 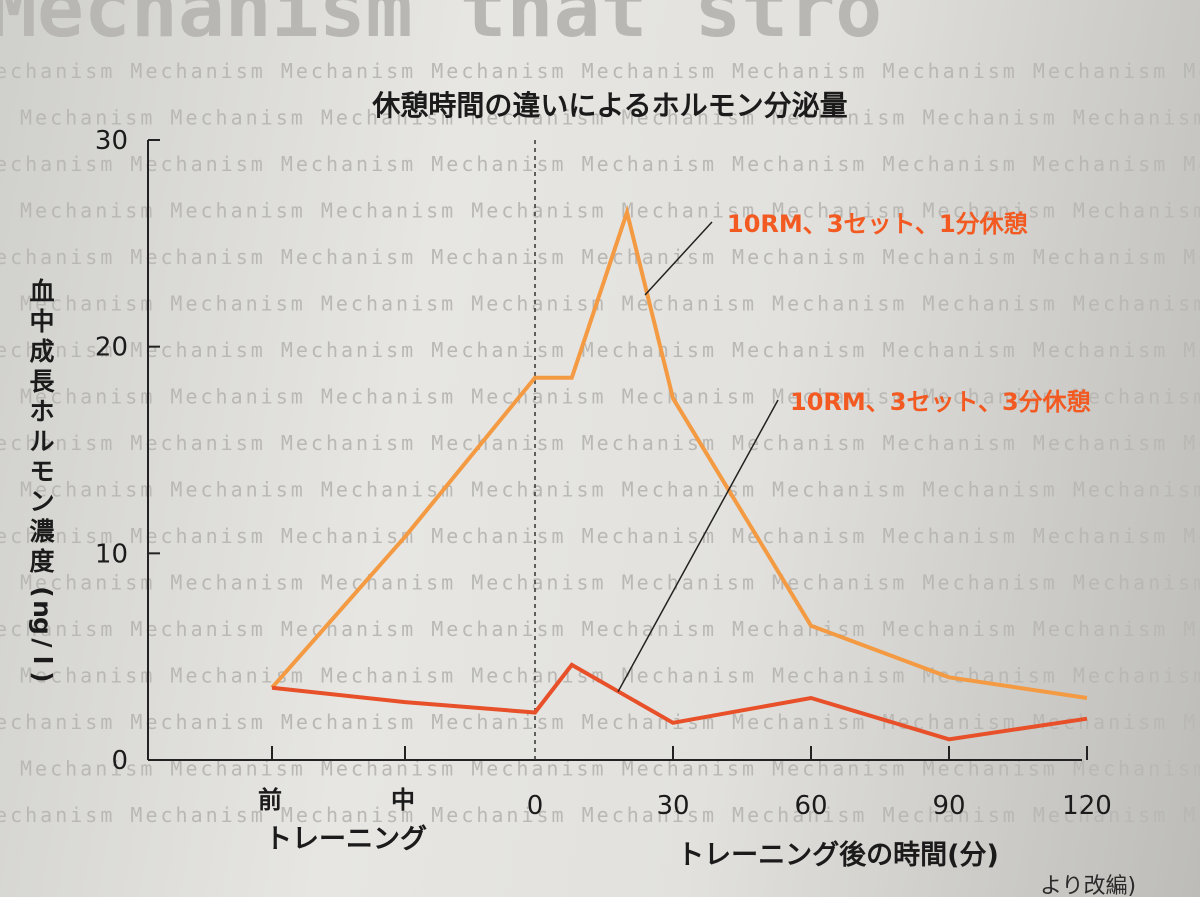 What do you see at coordinates (42, 660) in the screenshot?
I see `y-axis-label-char: l` at bounding box center [42, 660].